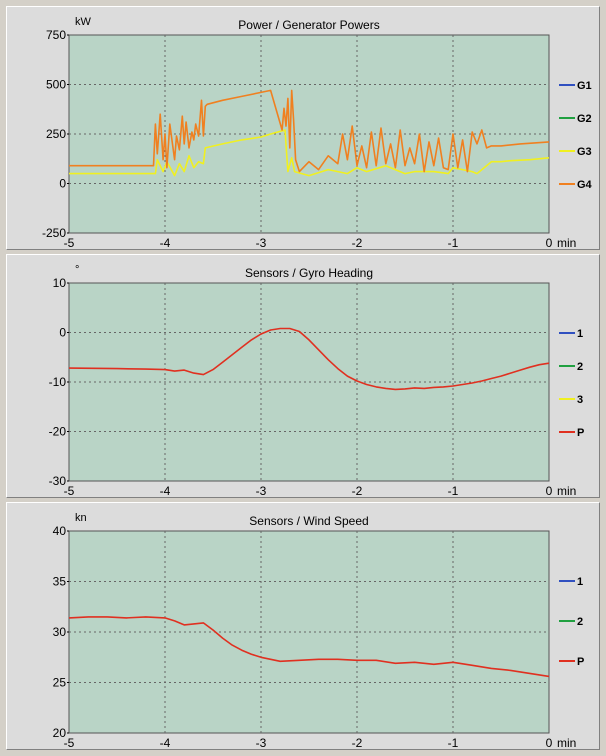  I want to click on y-unit-label: kn, so click(81, 518).